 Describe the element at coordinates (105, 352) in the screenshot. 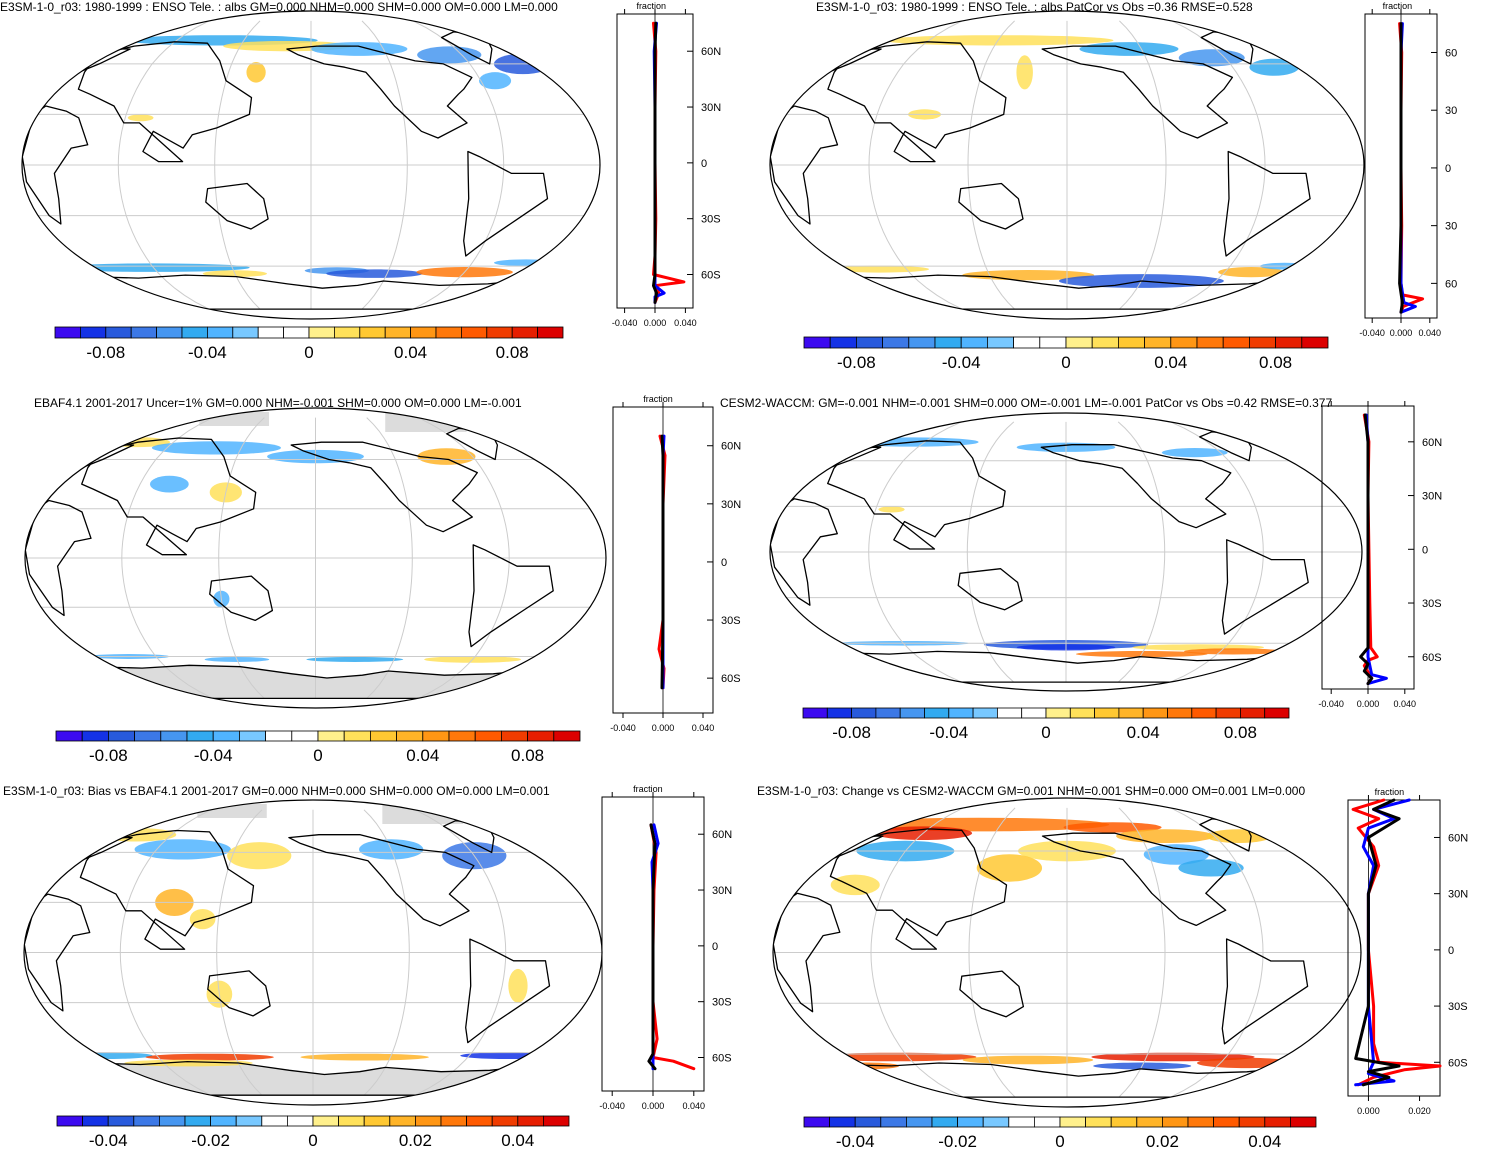

I see `colorbar-tick-label: -0.08` at that location.